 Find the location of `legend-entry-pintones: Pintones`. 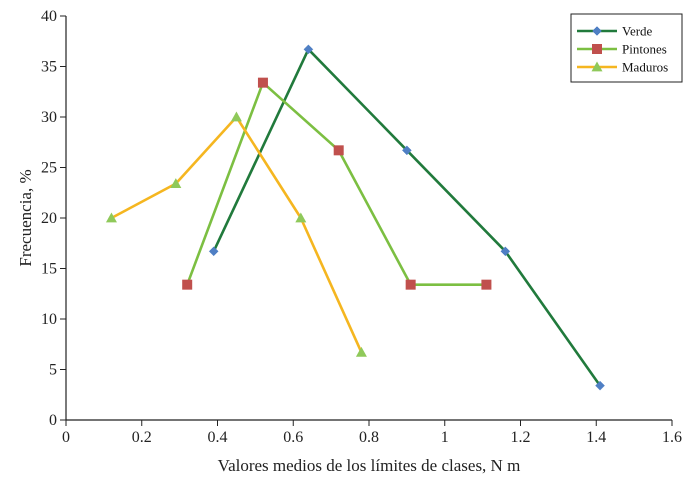

legend-entry-pintones: Pintones is located at coordinates (622, 49).